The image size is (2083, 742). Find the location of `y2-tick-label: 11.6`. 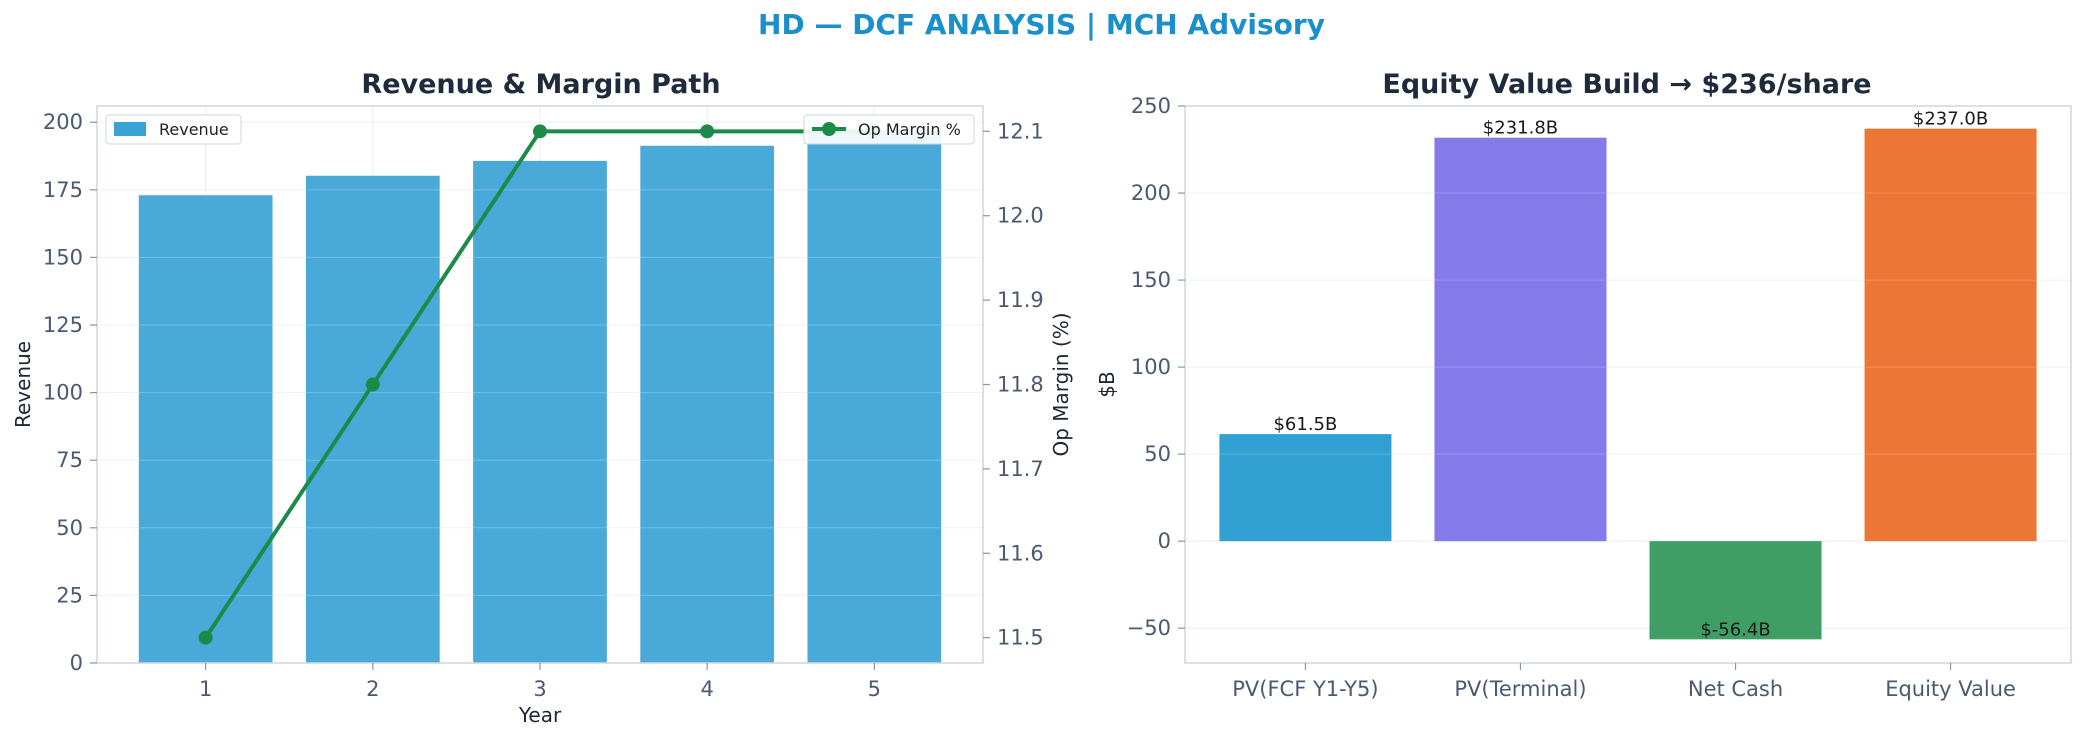

y2-tick-label: 11.6 is located at coordinates (1020, 553).